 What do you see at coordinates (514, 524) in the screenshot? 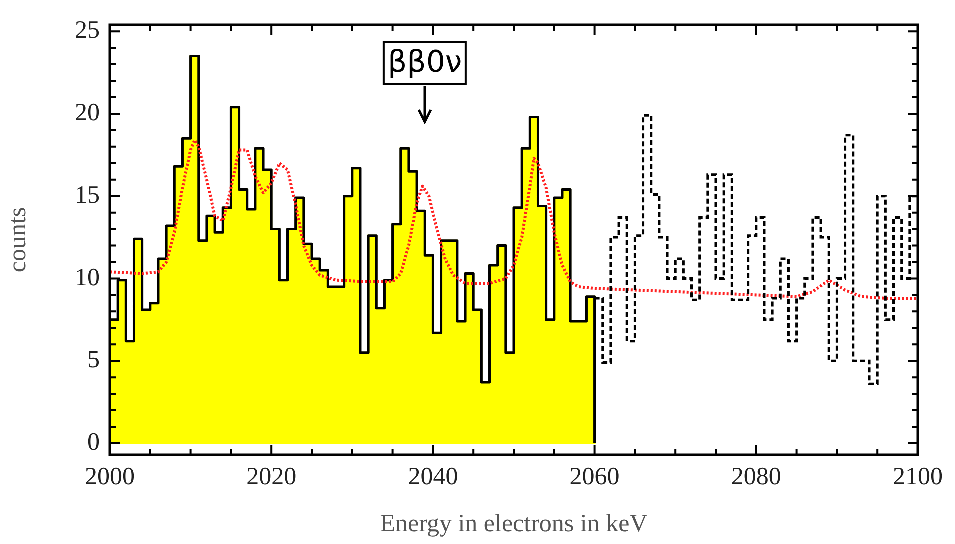
I see `x-axis-title: Energy in electrons in keV` at bounding box center [514, 524].